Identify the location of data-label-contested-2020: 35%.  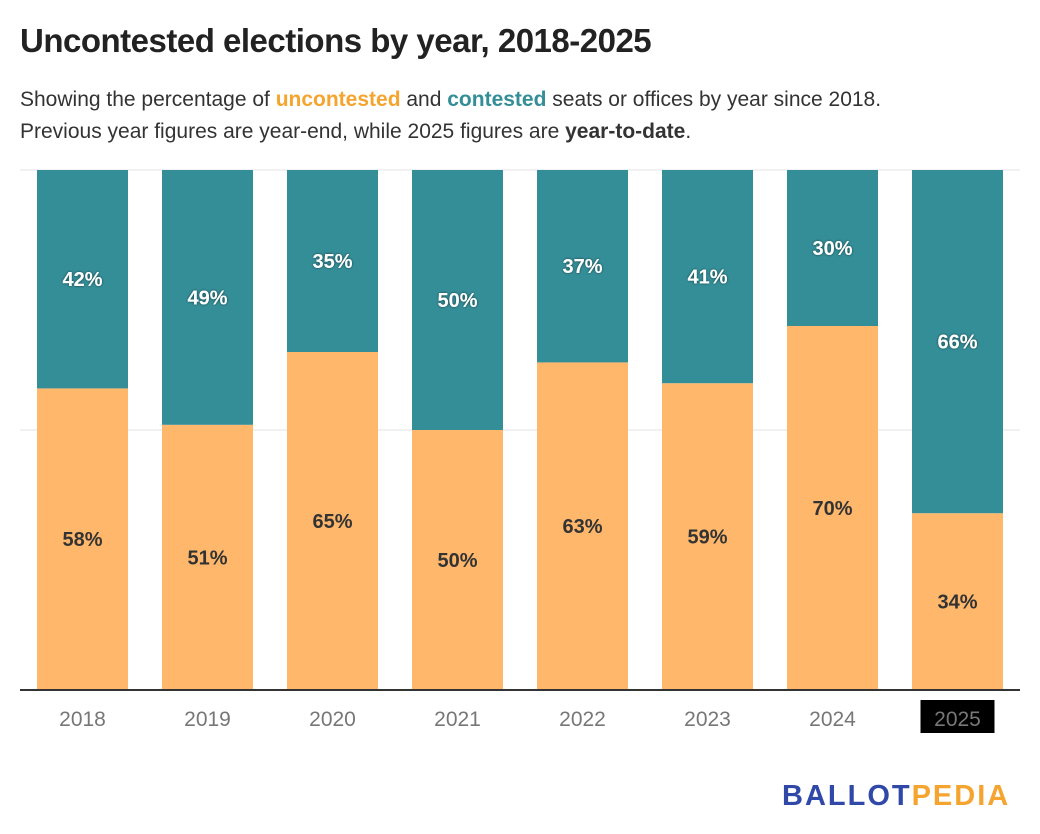
(332, 262).